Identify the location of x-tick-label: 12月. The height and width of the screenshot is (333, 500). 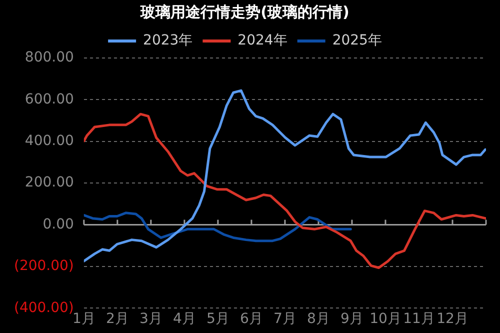
(452, 319).